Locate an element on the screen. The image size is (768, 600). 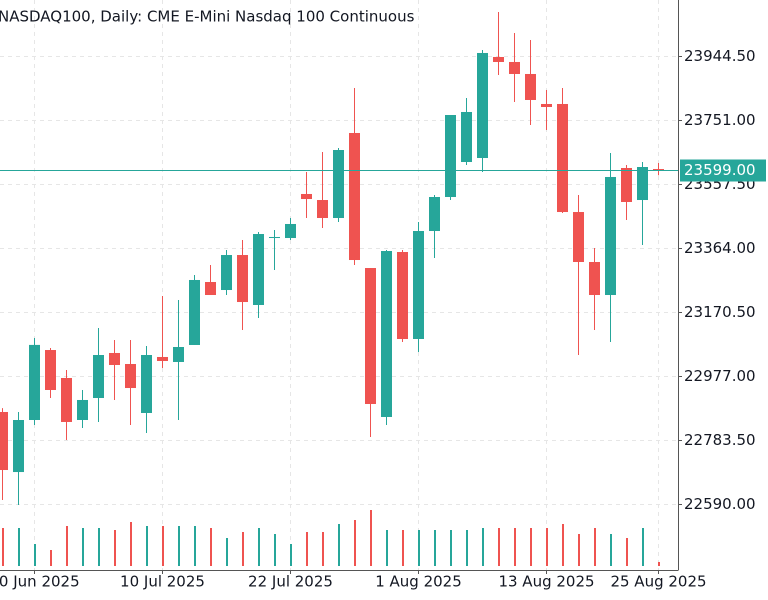
last-price-box is located at coordinates (723, 170).